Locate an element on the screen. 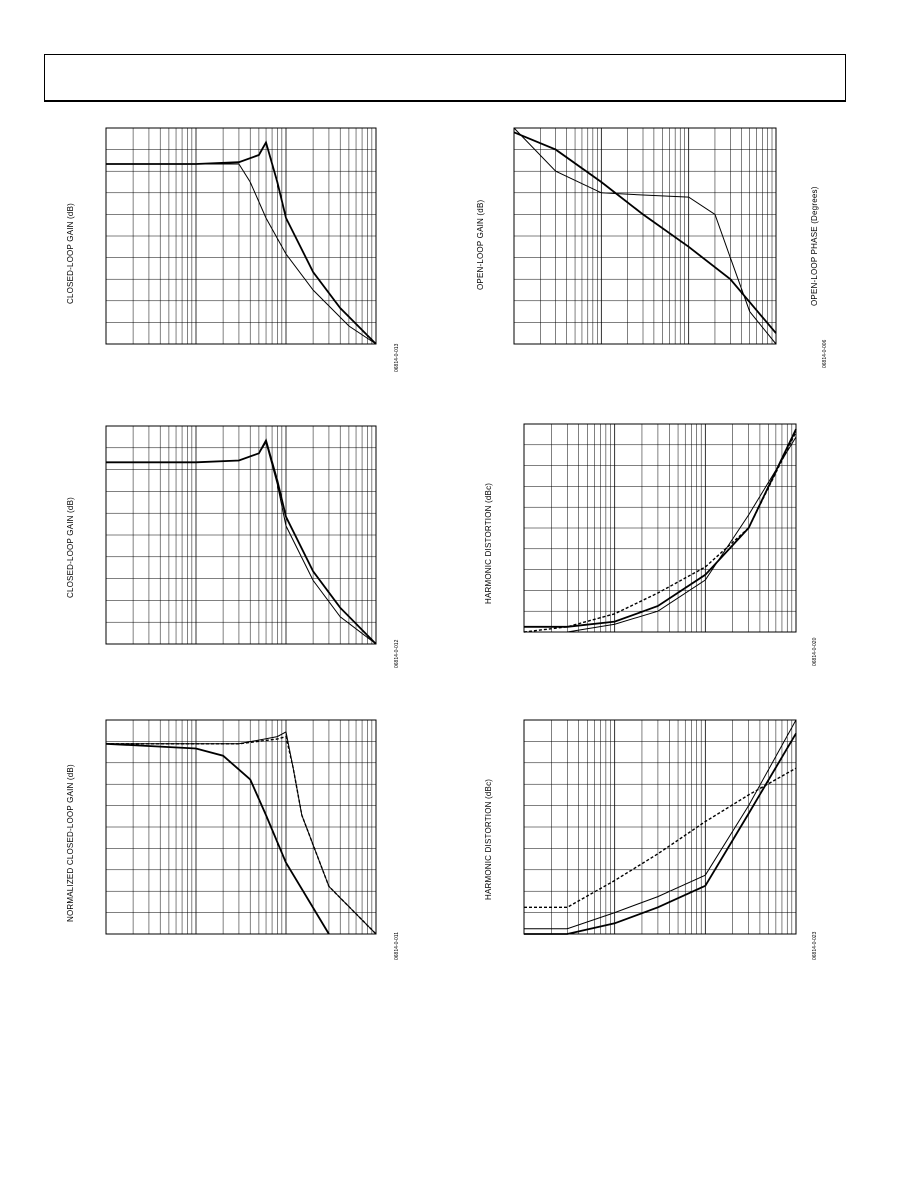 The width and height of the screenshot is (918, 1188). chart-c1-ylabel: CLOSED-LOOP GAIN (dB) is located at coordinates (70, 253).